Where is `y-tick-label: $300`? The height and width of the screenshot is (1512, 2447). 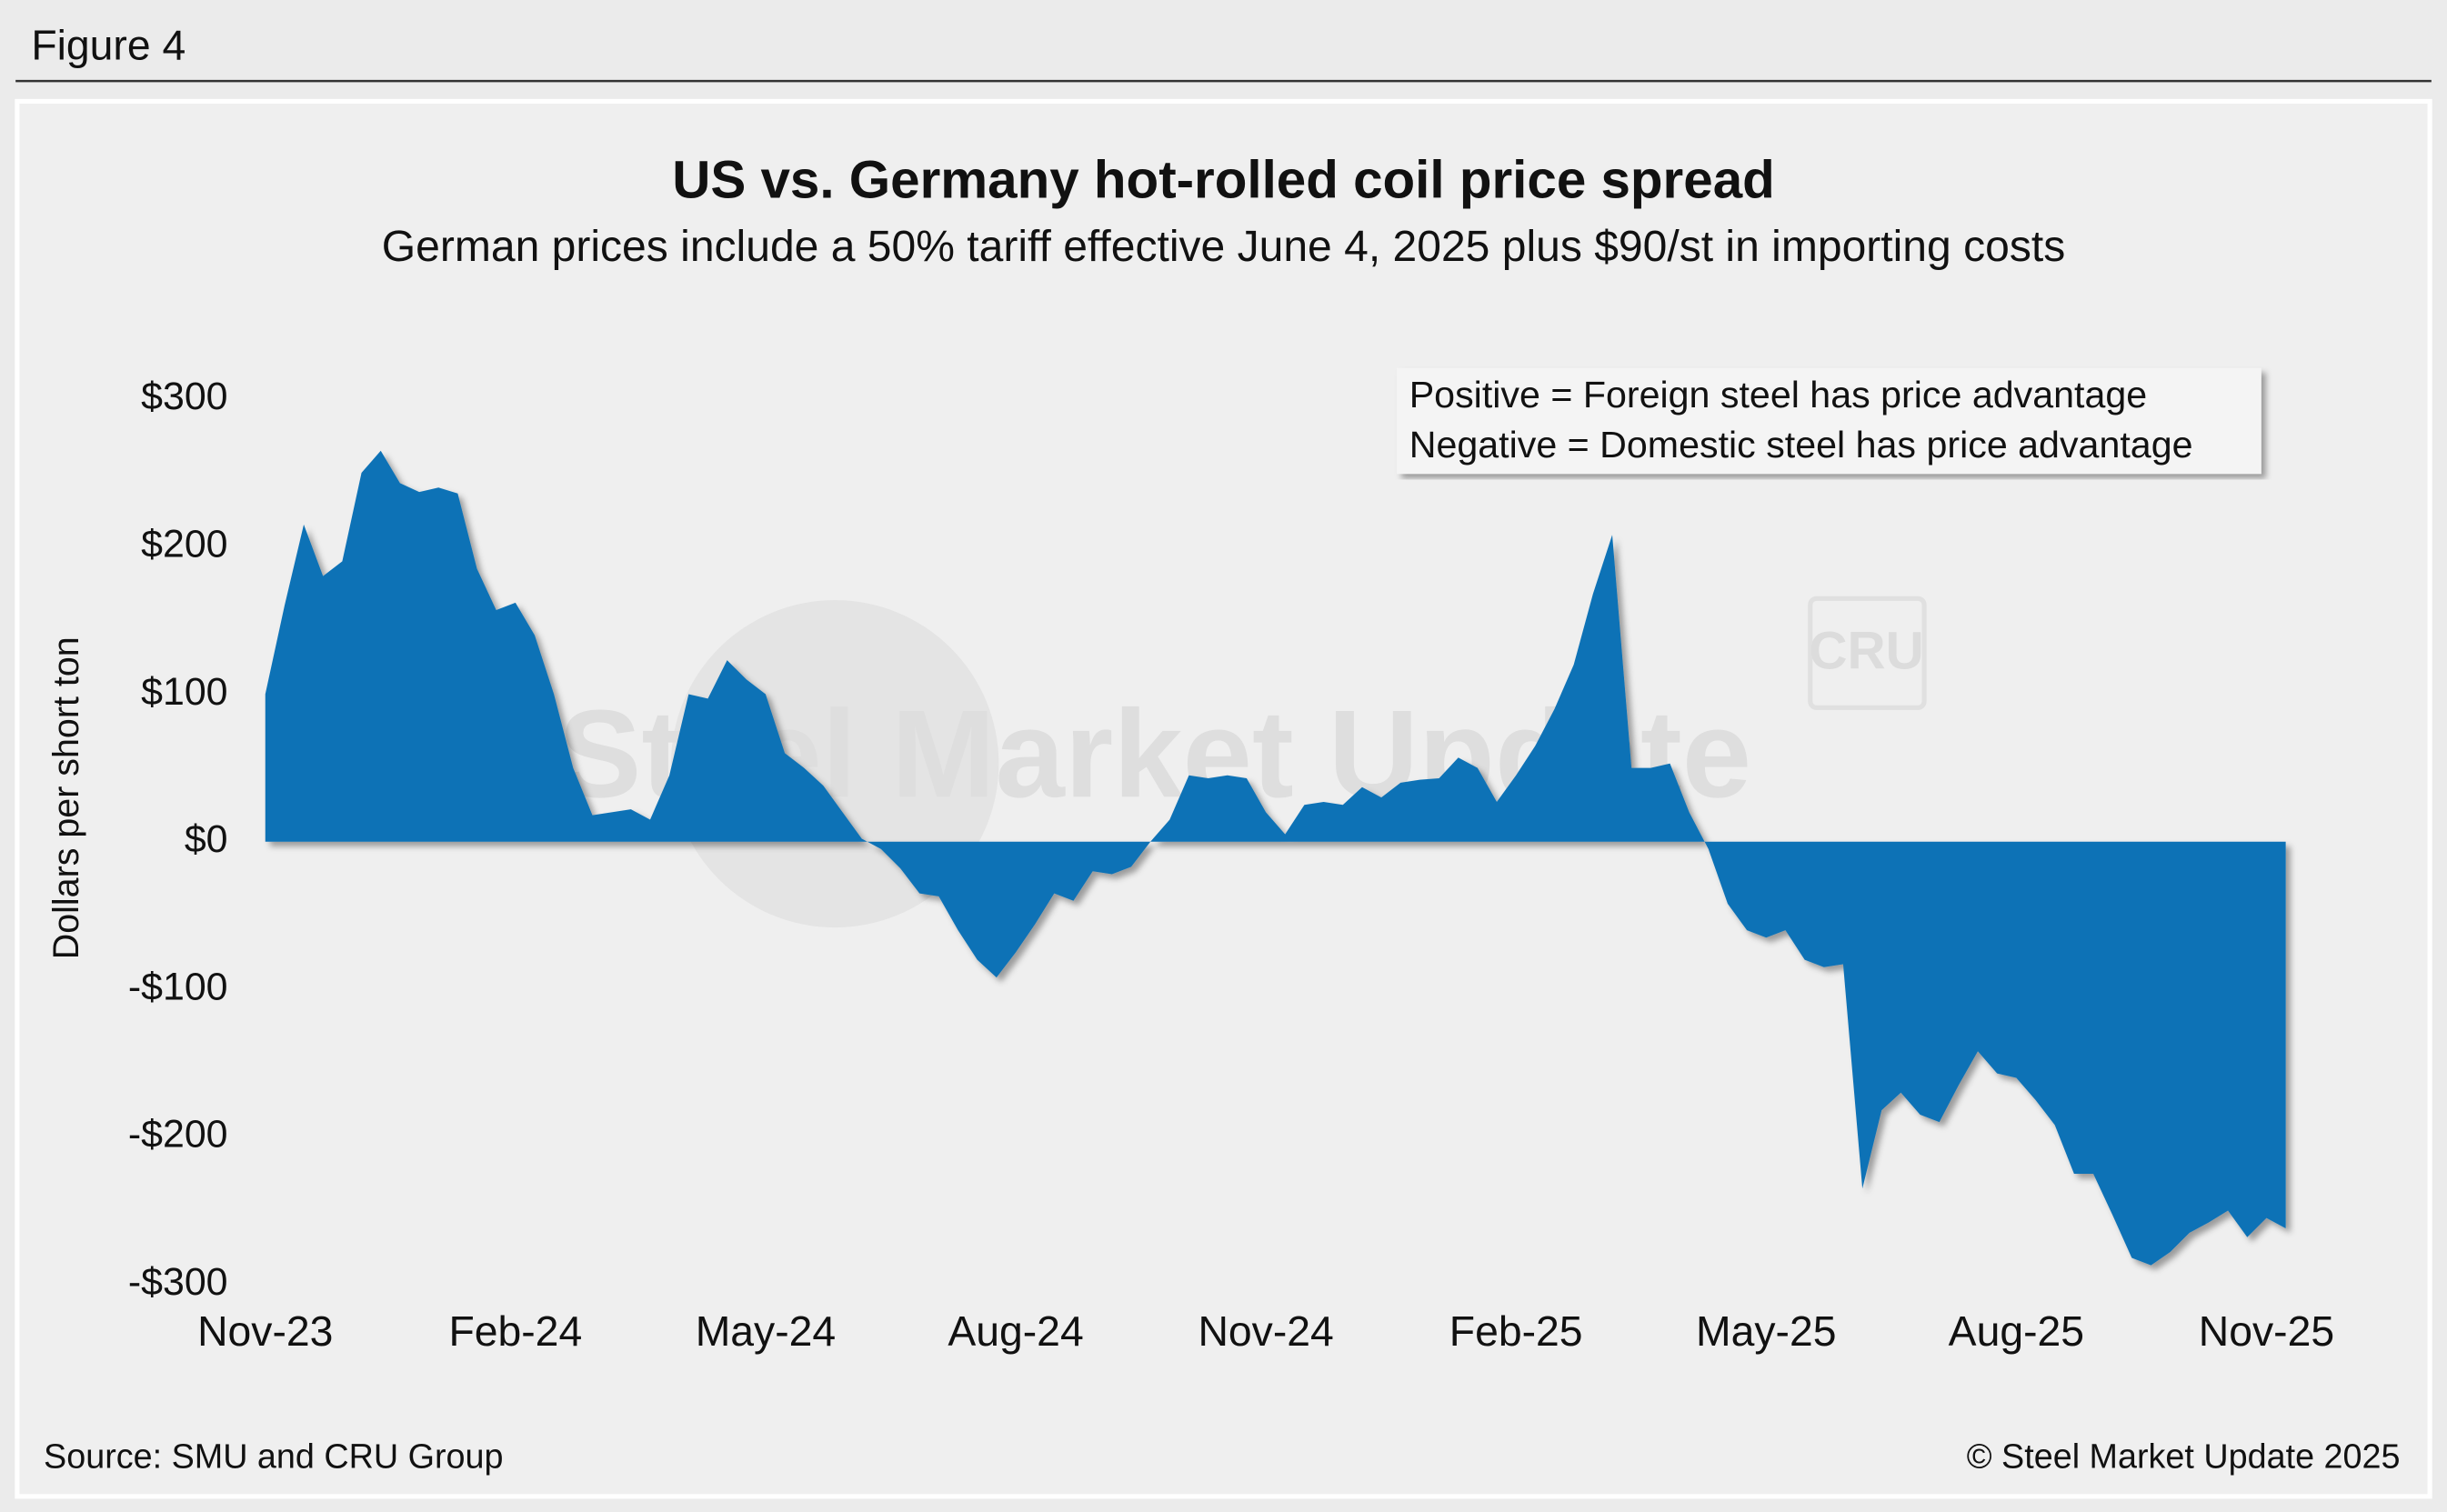
y-tick-label: $300 is located at coordinates (184, 396).